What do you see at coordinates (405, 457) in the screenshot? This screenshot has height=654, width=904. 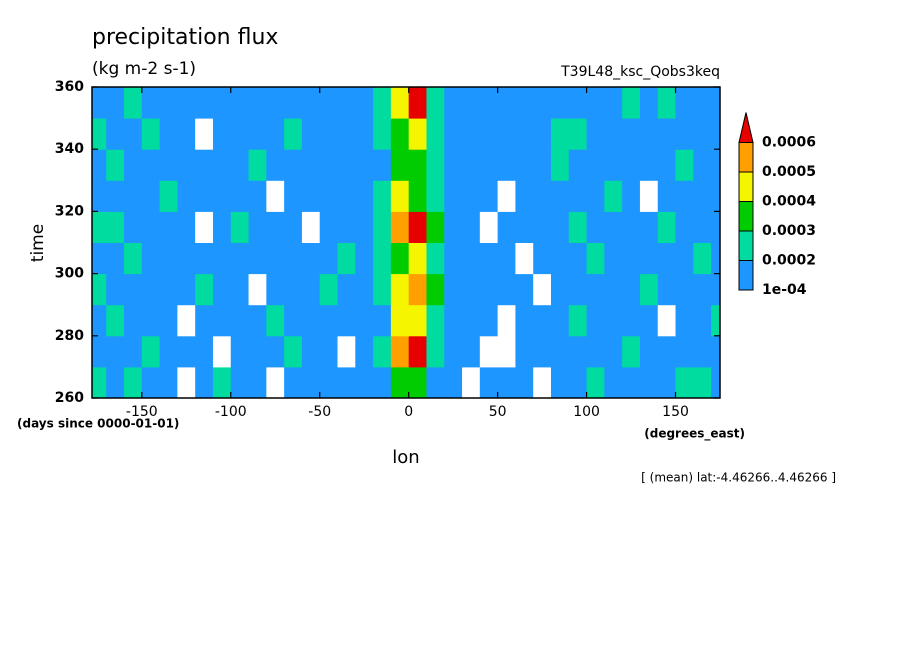 I see `x-axis-label: lon` at bounding box center [405, 457].